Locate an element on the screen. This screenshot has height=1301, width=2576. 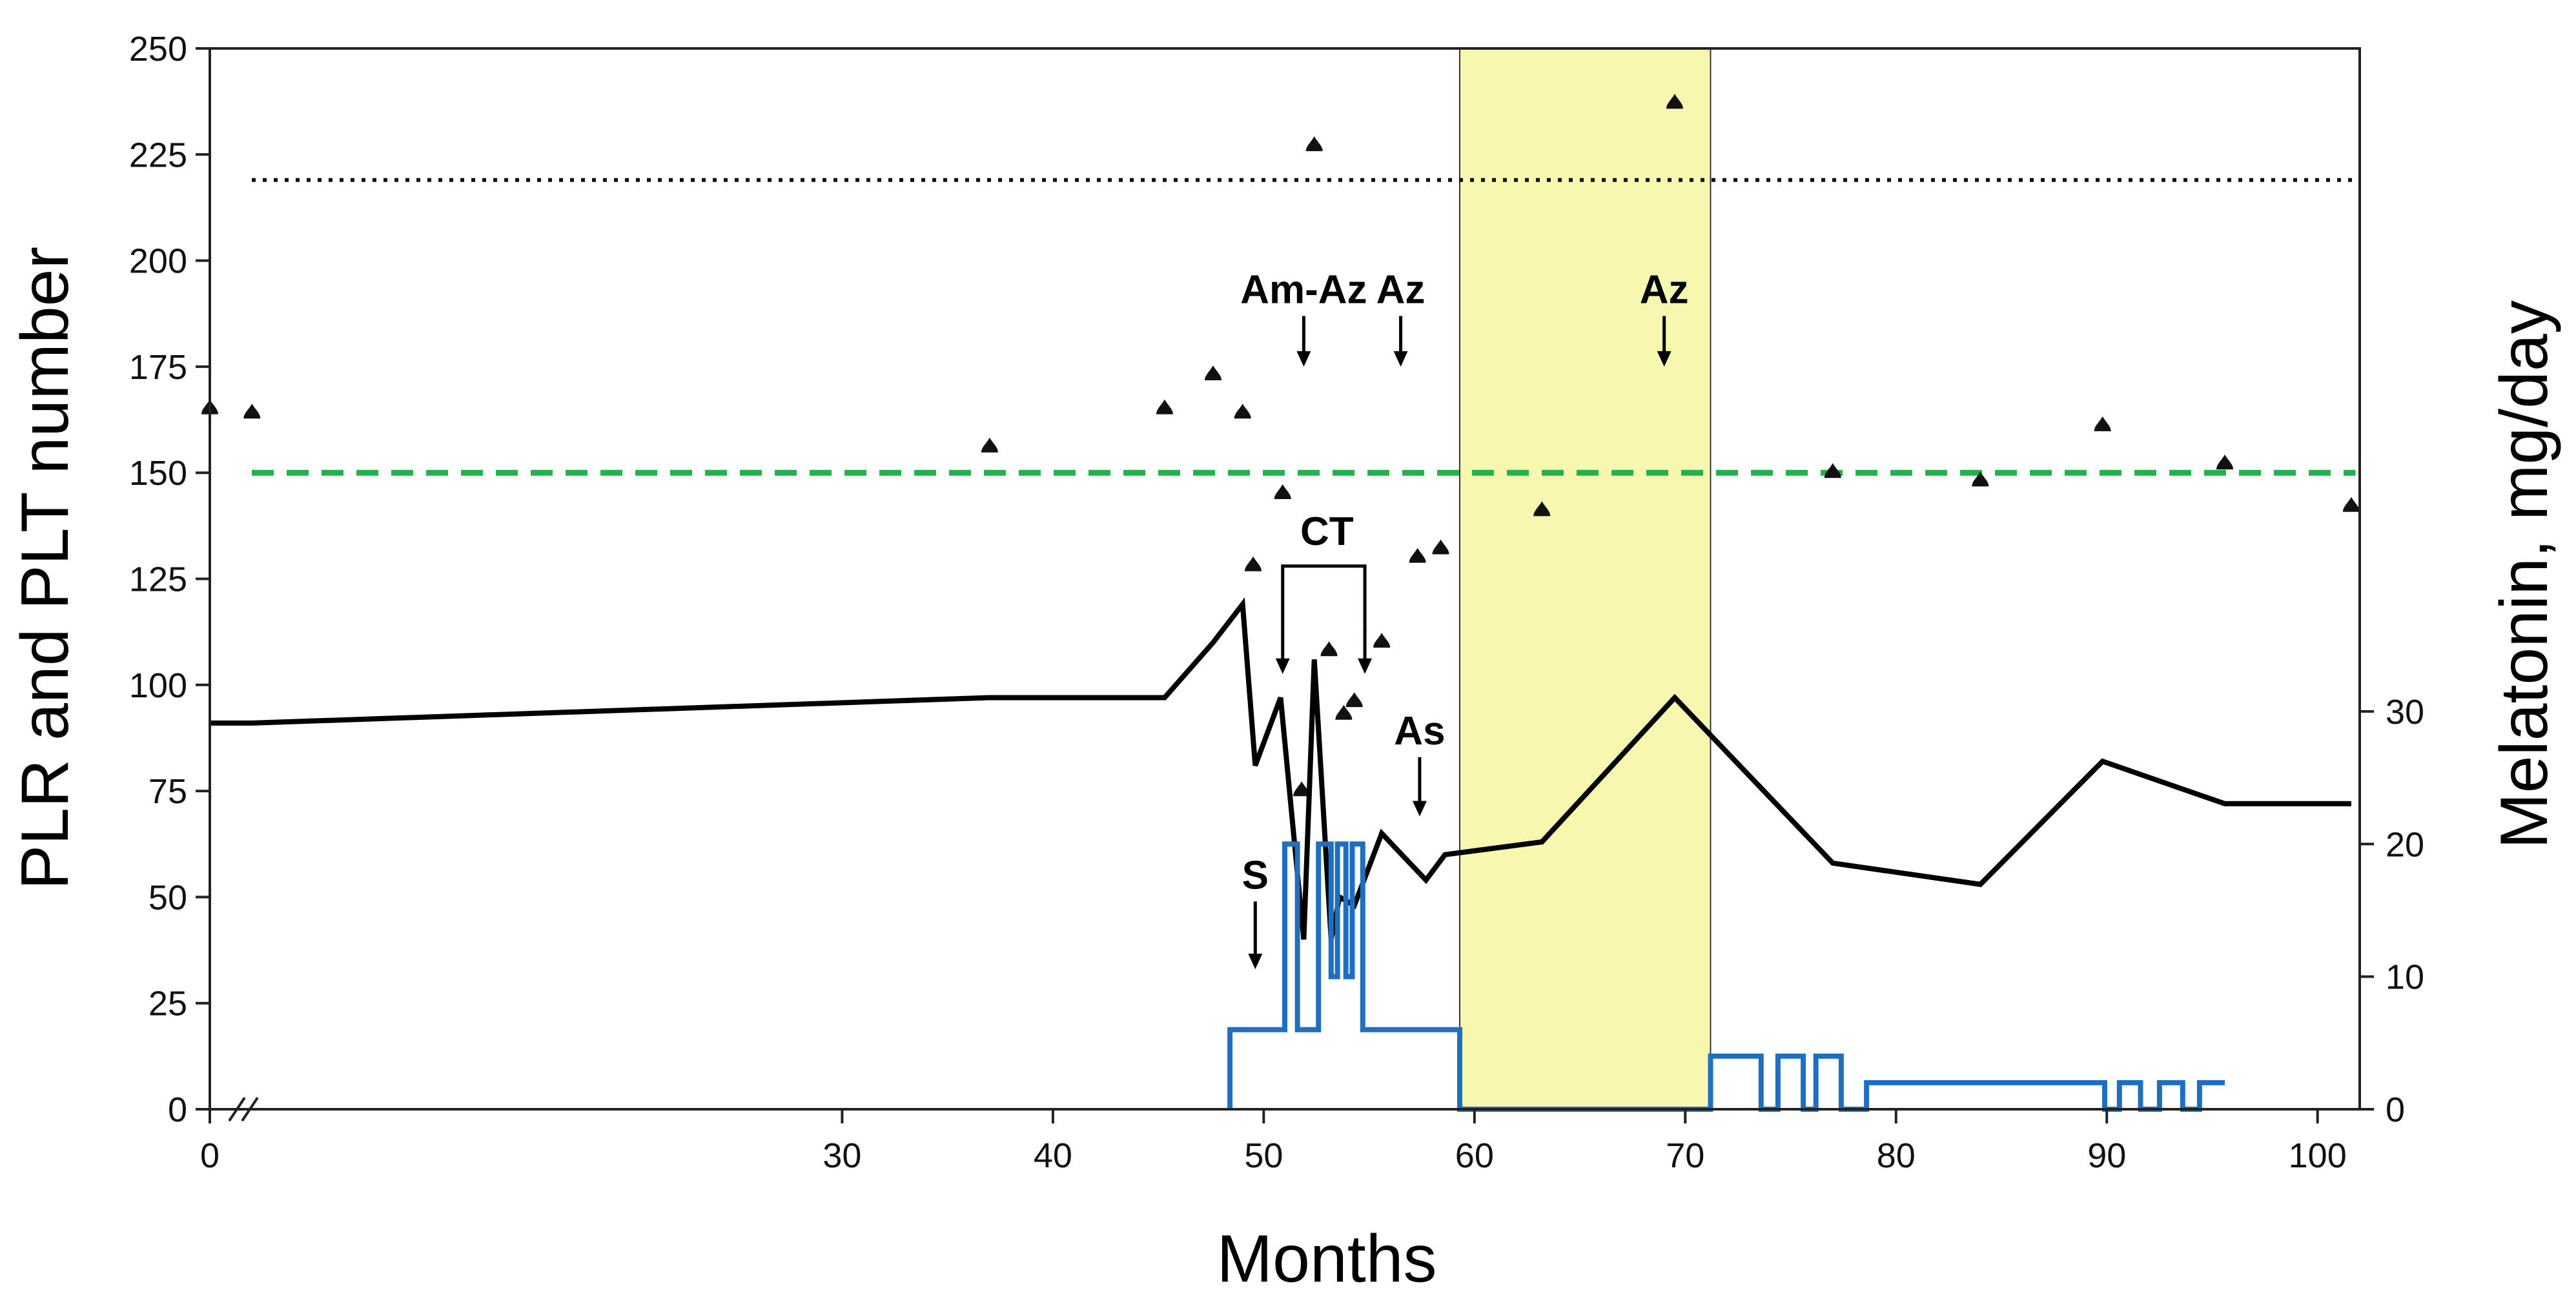
y-tick-label-225: 225 is located at coordinates (158, 155).